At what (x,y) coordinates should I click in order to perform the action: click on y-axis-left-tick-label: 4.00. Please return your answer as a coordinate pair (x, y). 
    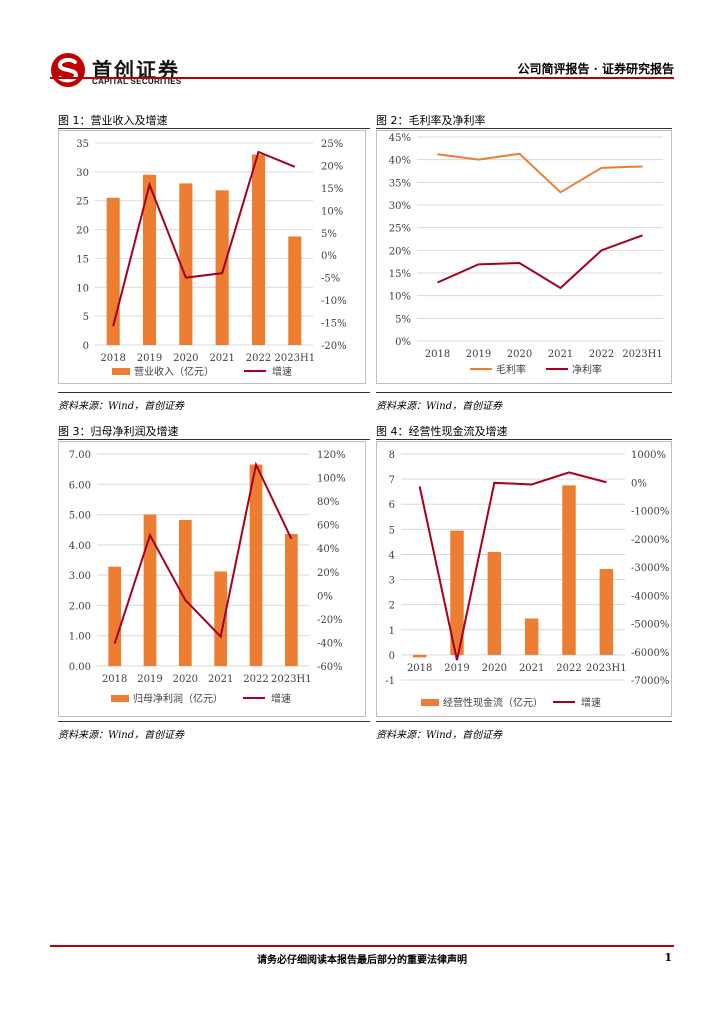
    Looking at the image, I should click on (80, 546).